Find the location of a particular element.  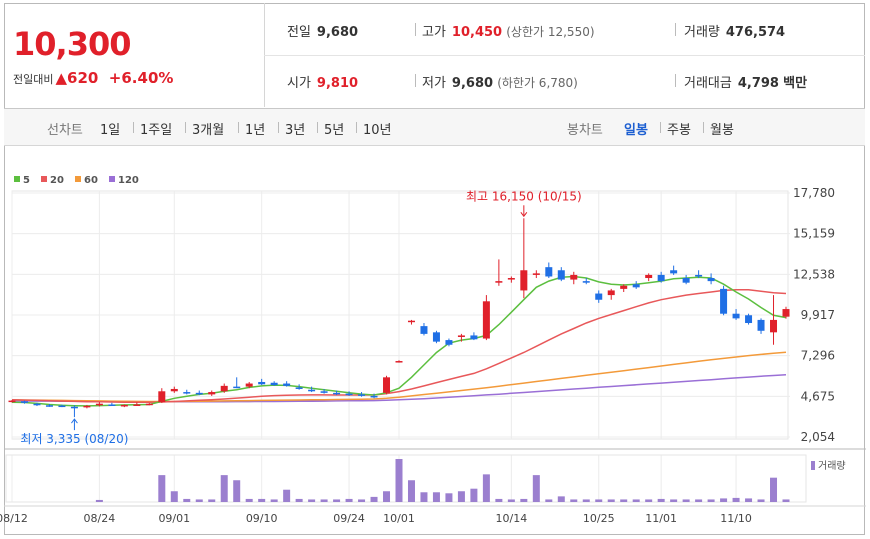

x-tick-label: 09/24 is located at coordinates (349, 518).